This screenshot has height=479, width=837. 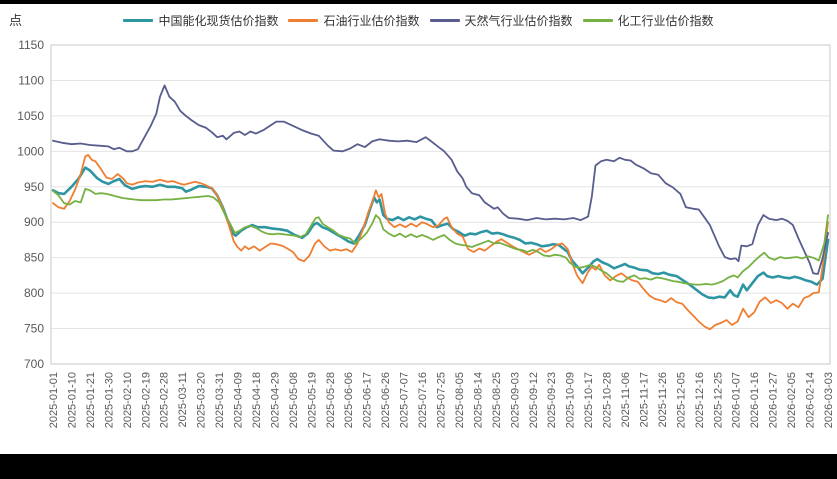 I want to click on x-tick-label: 2025-01-10, so click(x=72, y=400).